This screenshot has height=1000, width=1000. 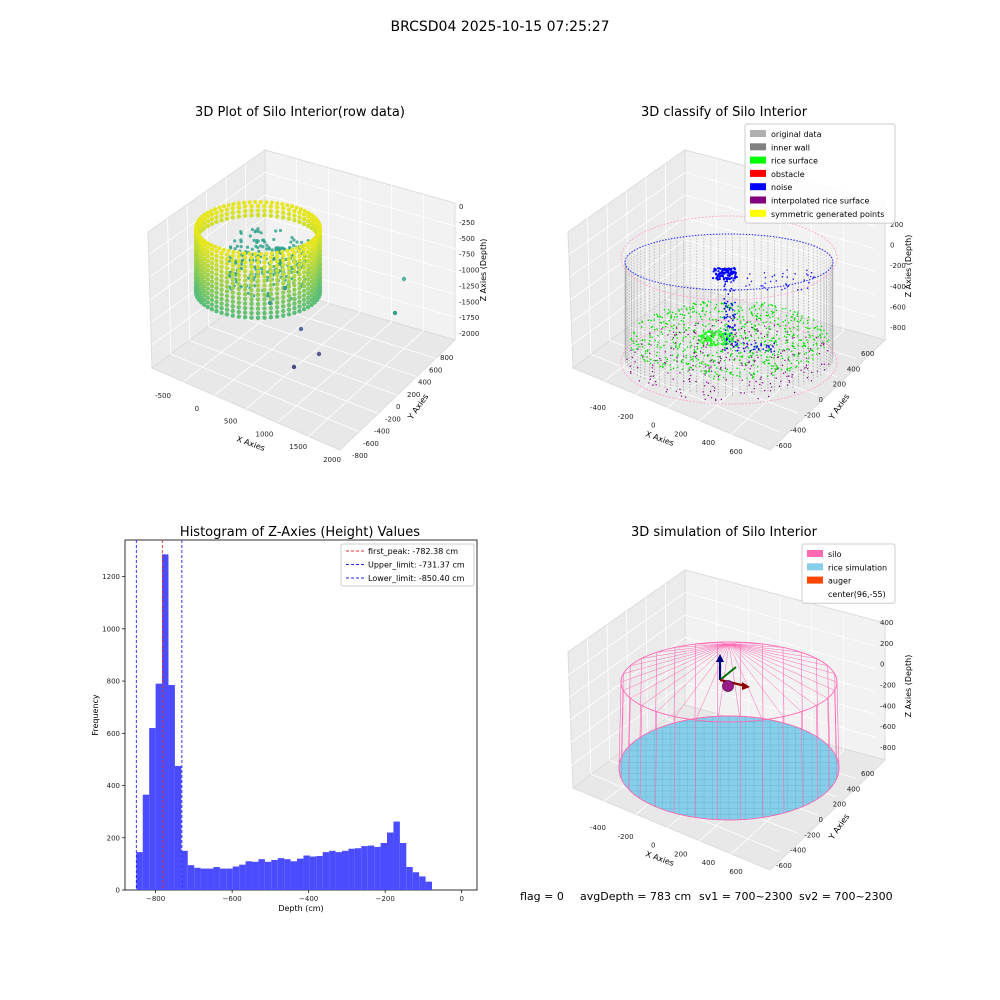 I want to click on classify-3d-point-cloud, so click(x=728, y=334).